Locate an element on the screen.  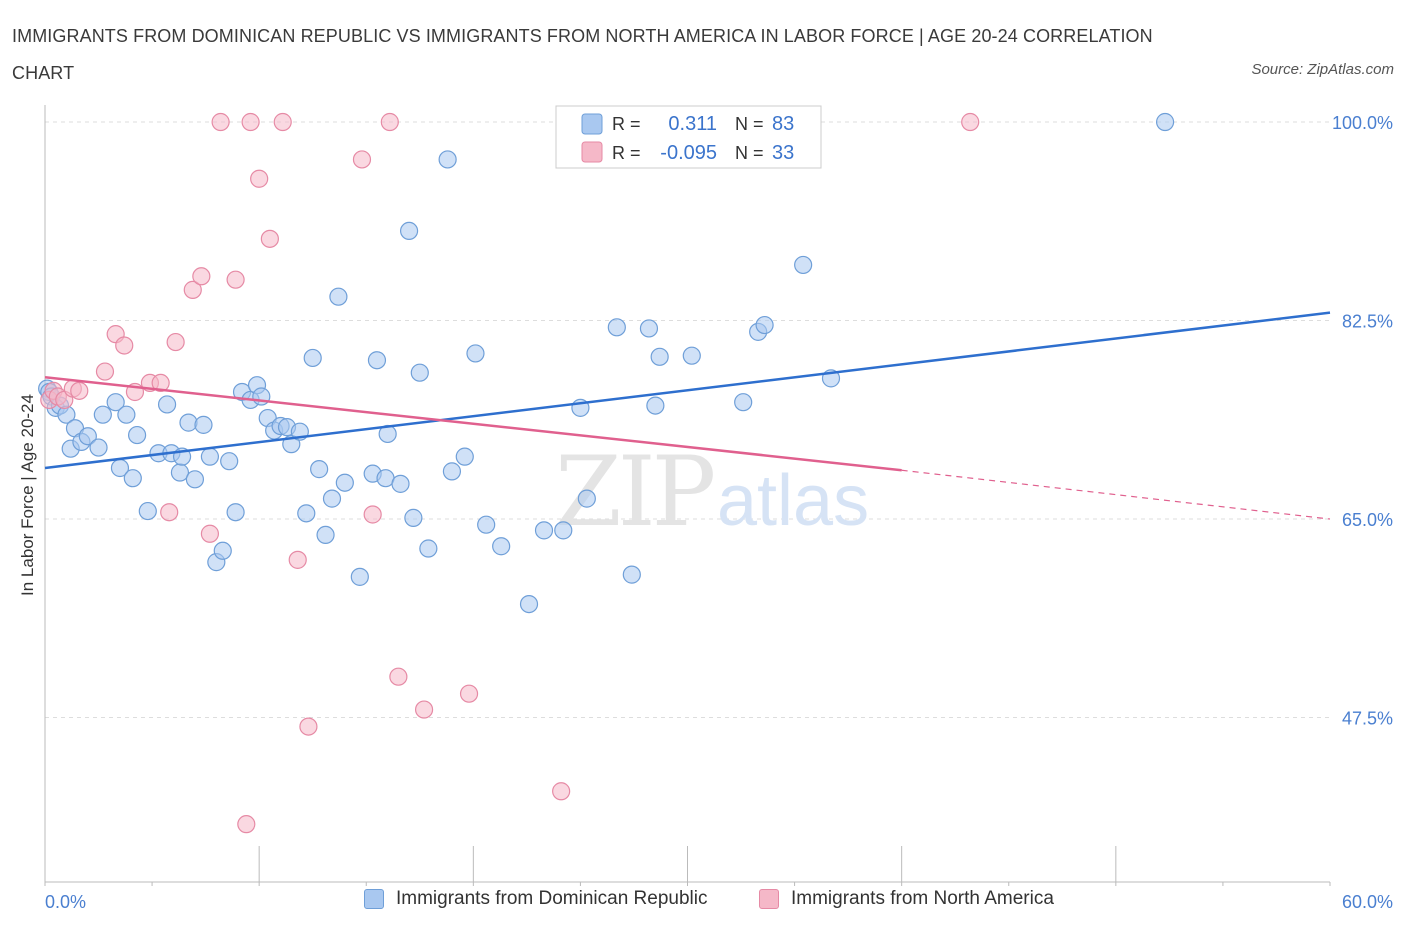
legend-label-dominican: Immigrants from Dominican Republic is located at coordinates (552, 898).